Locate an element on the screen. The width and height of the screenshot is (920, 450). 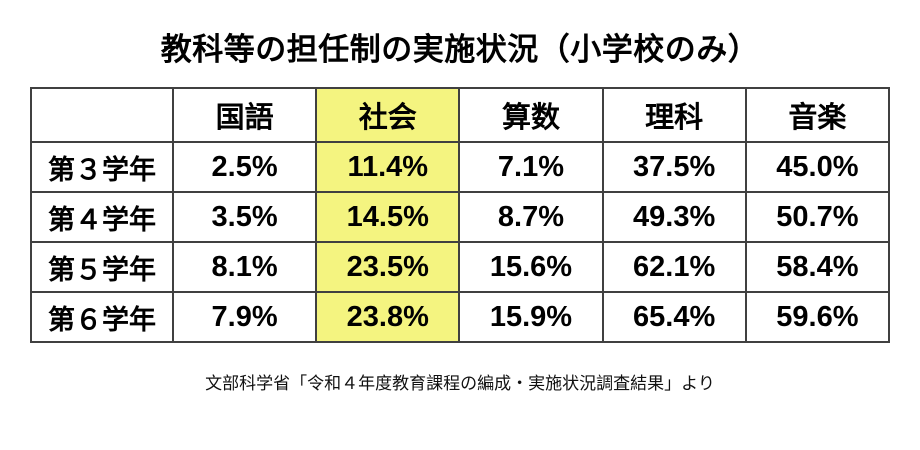
column-header-shakai: 社会 is located at coordinates (388, 115).